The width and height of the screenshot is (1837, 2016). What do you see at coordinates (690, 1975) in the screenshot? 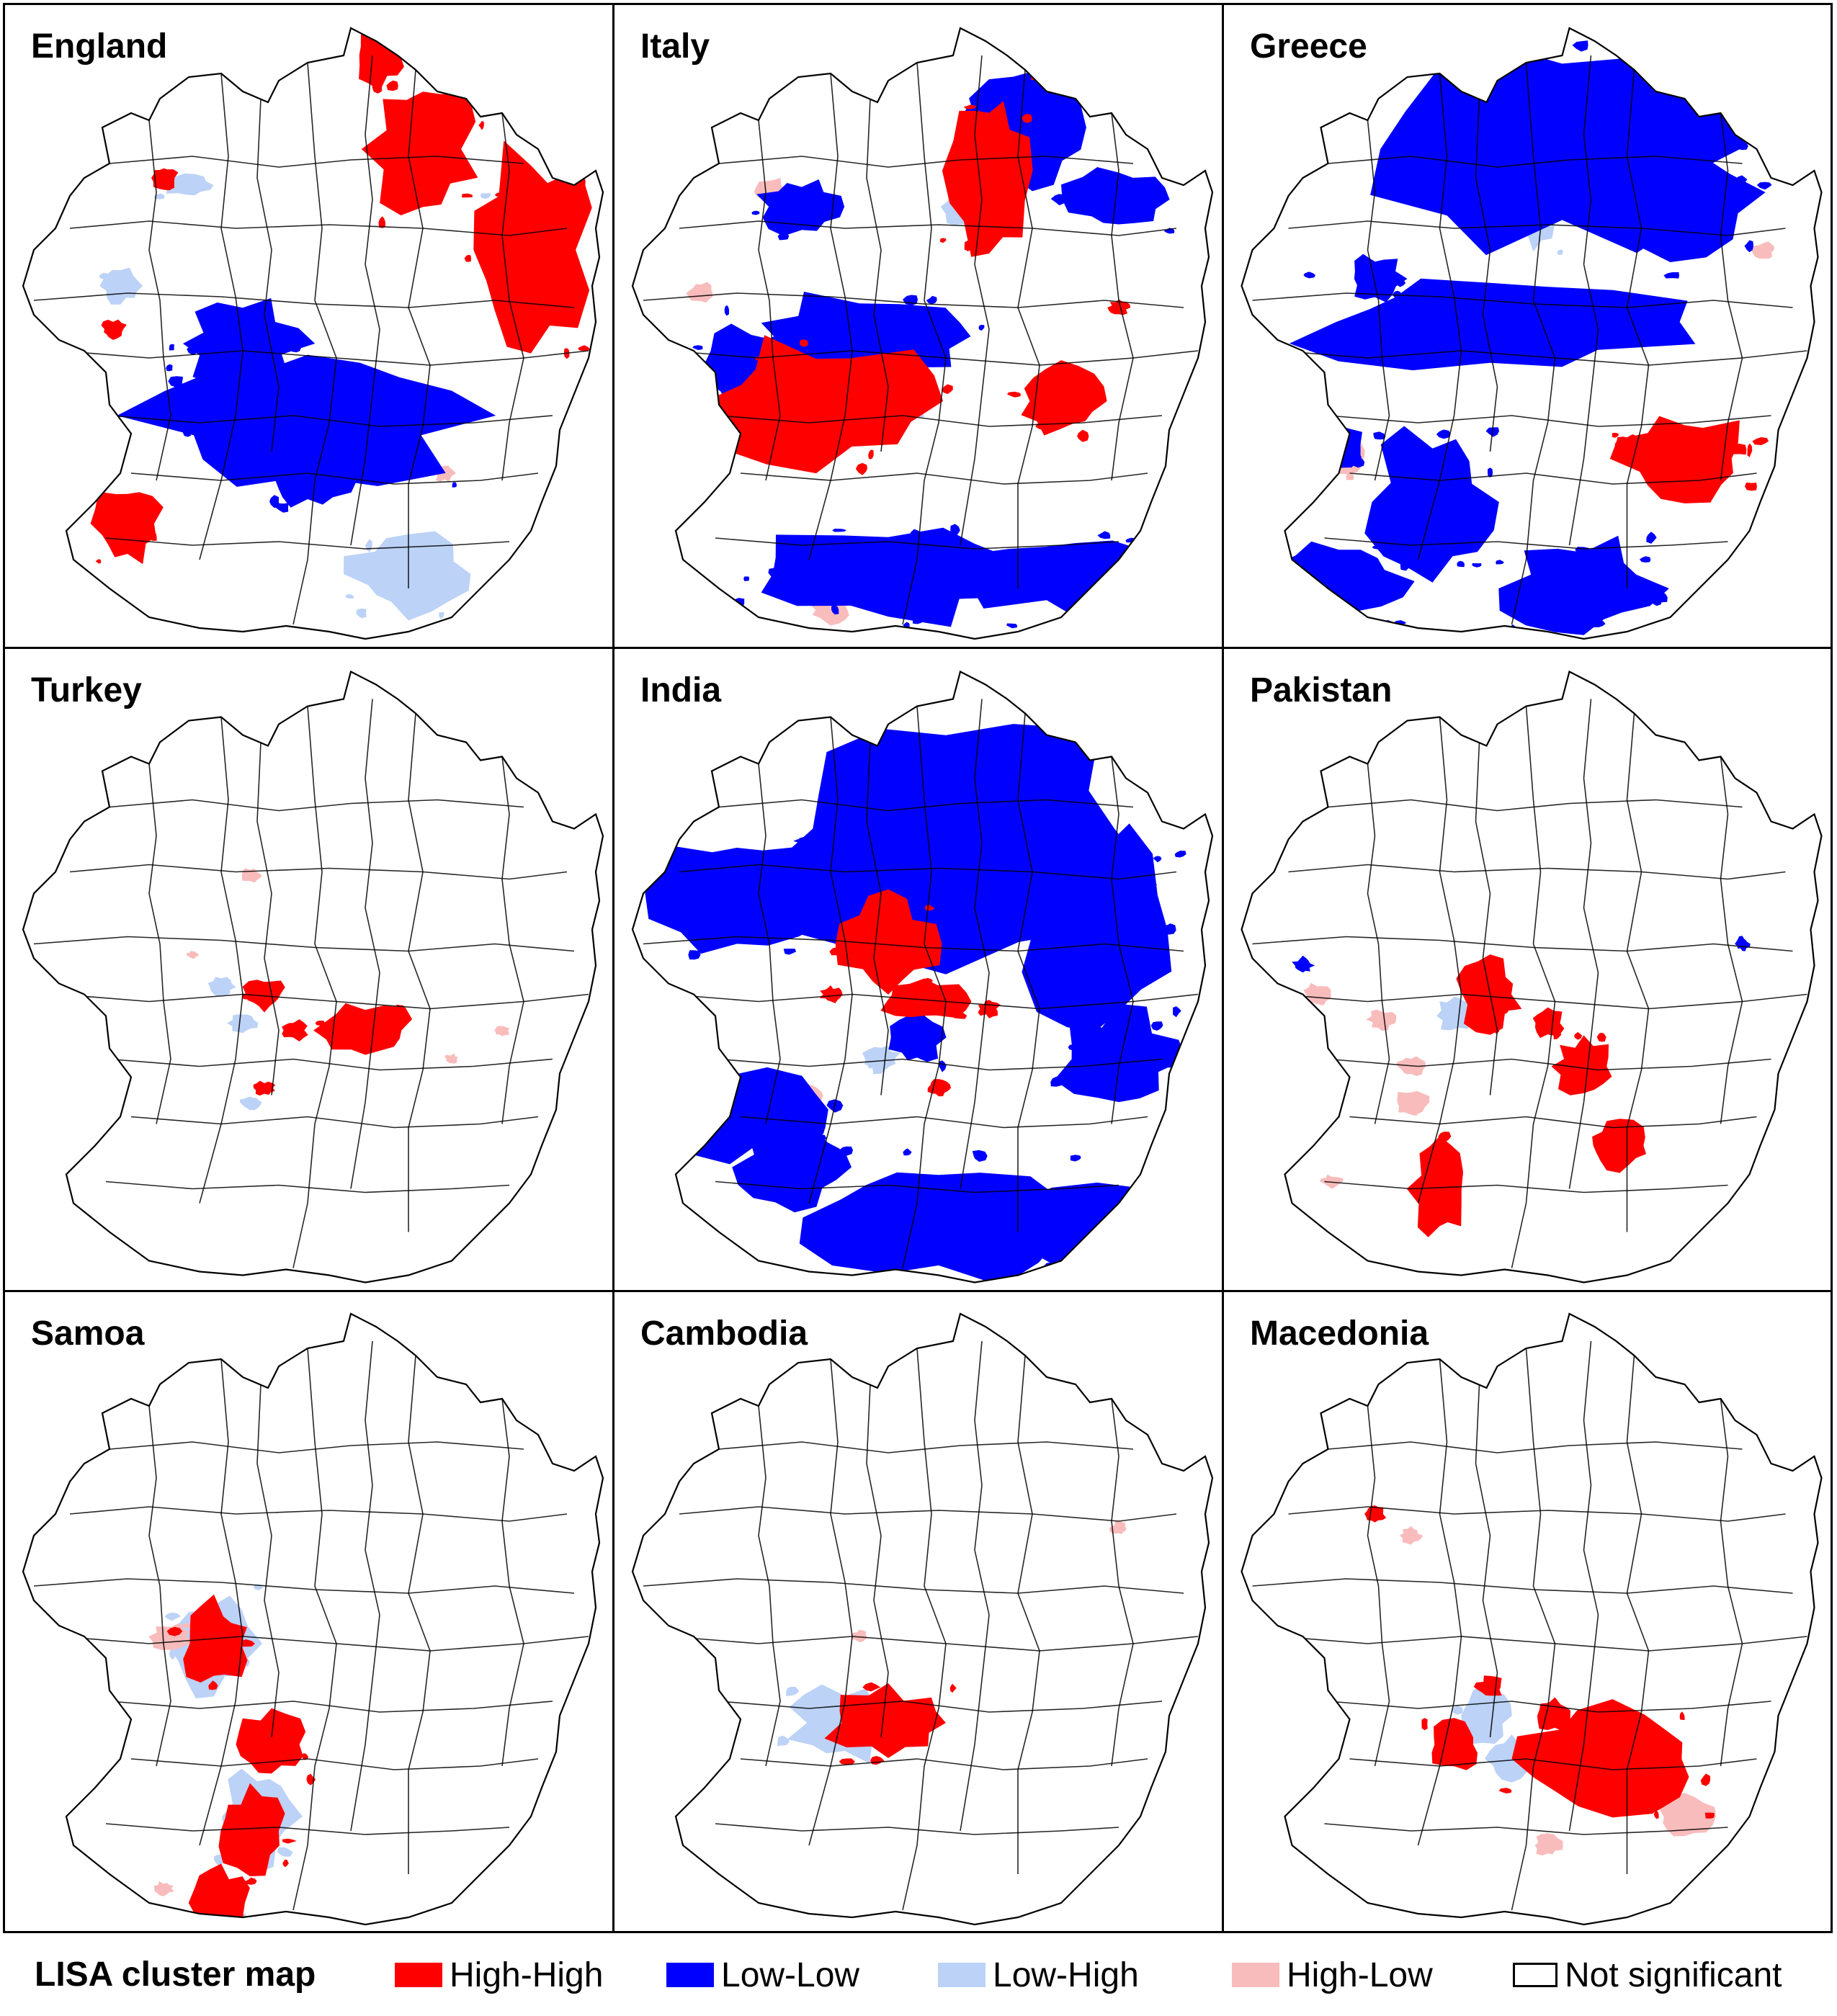
I see `legend-swatch-low-low` at bounding box center [690, 1975].